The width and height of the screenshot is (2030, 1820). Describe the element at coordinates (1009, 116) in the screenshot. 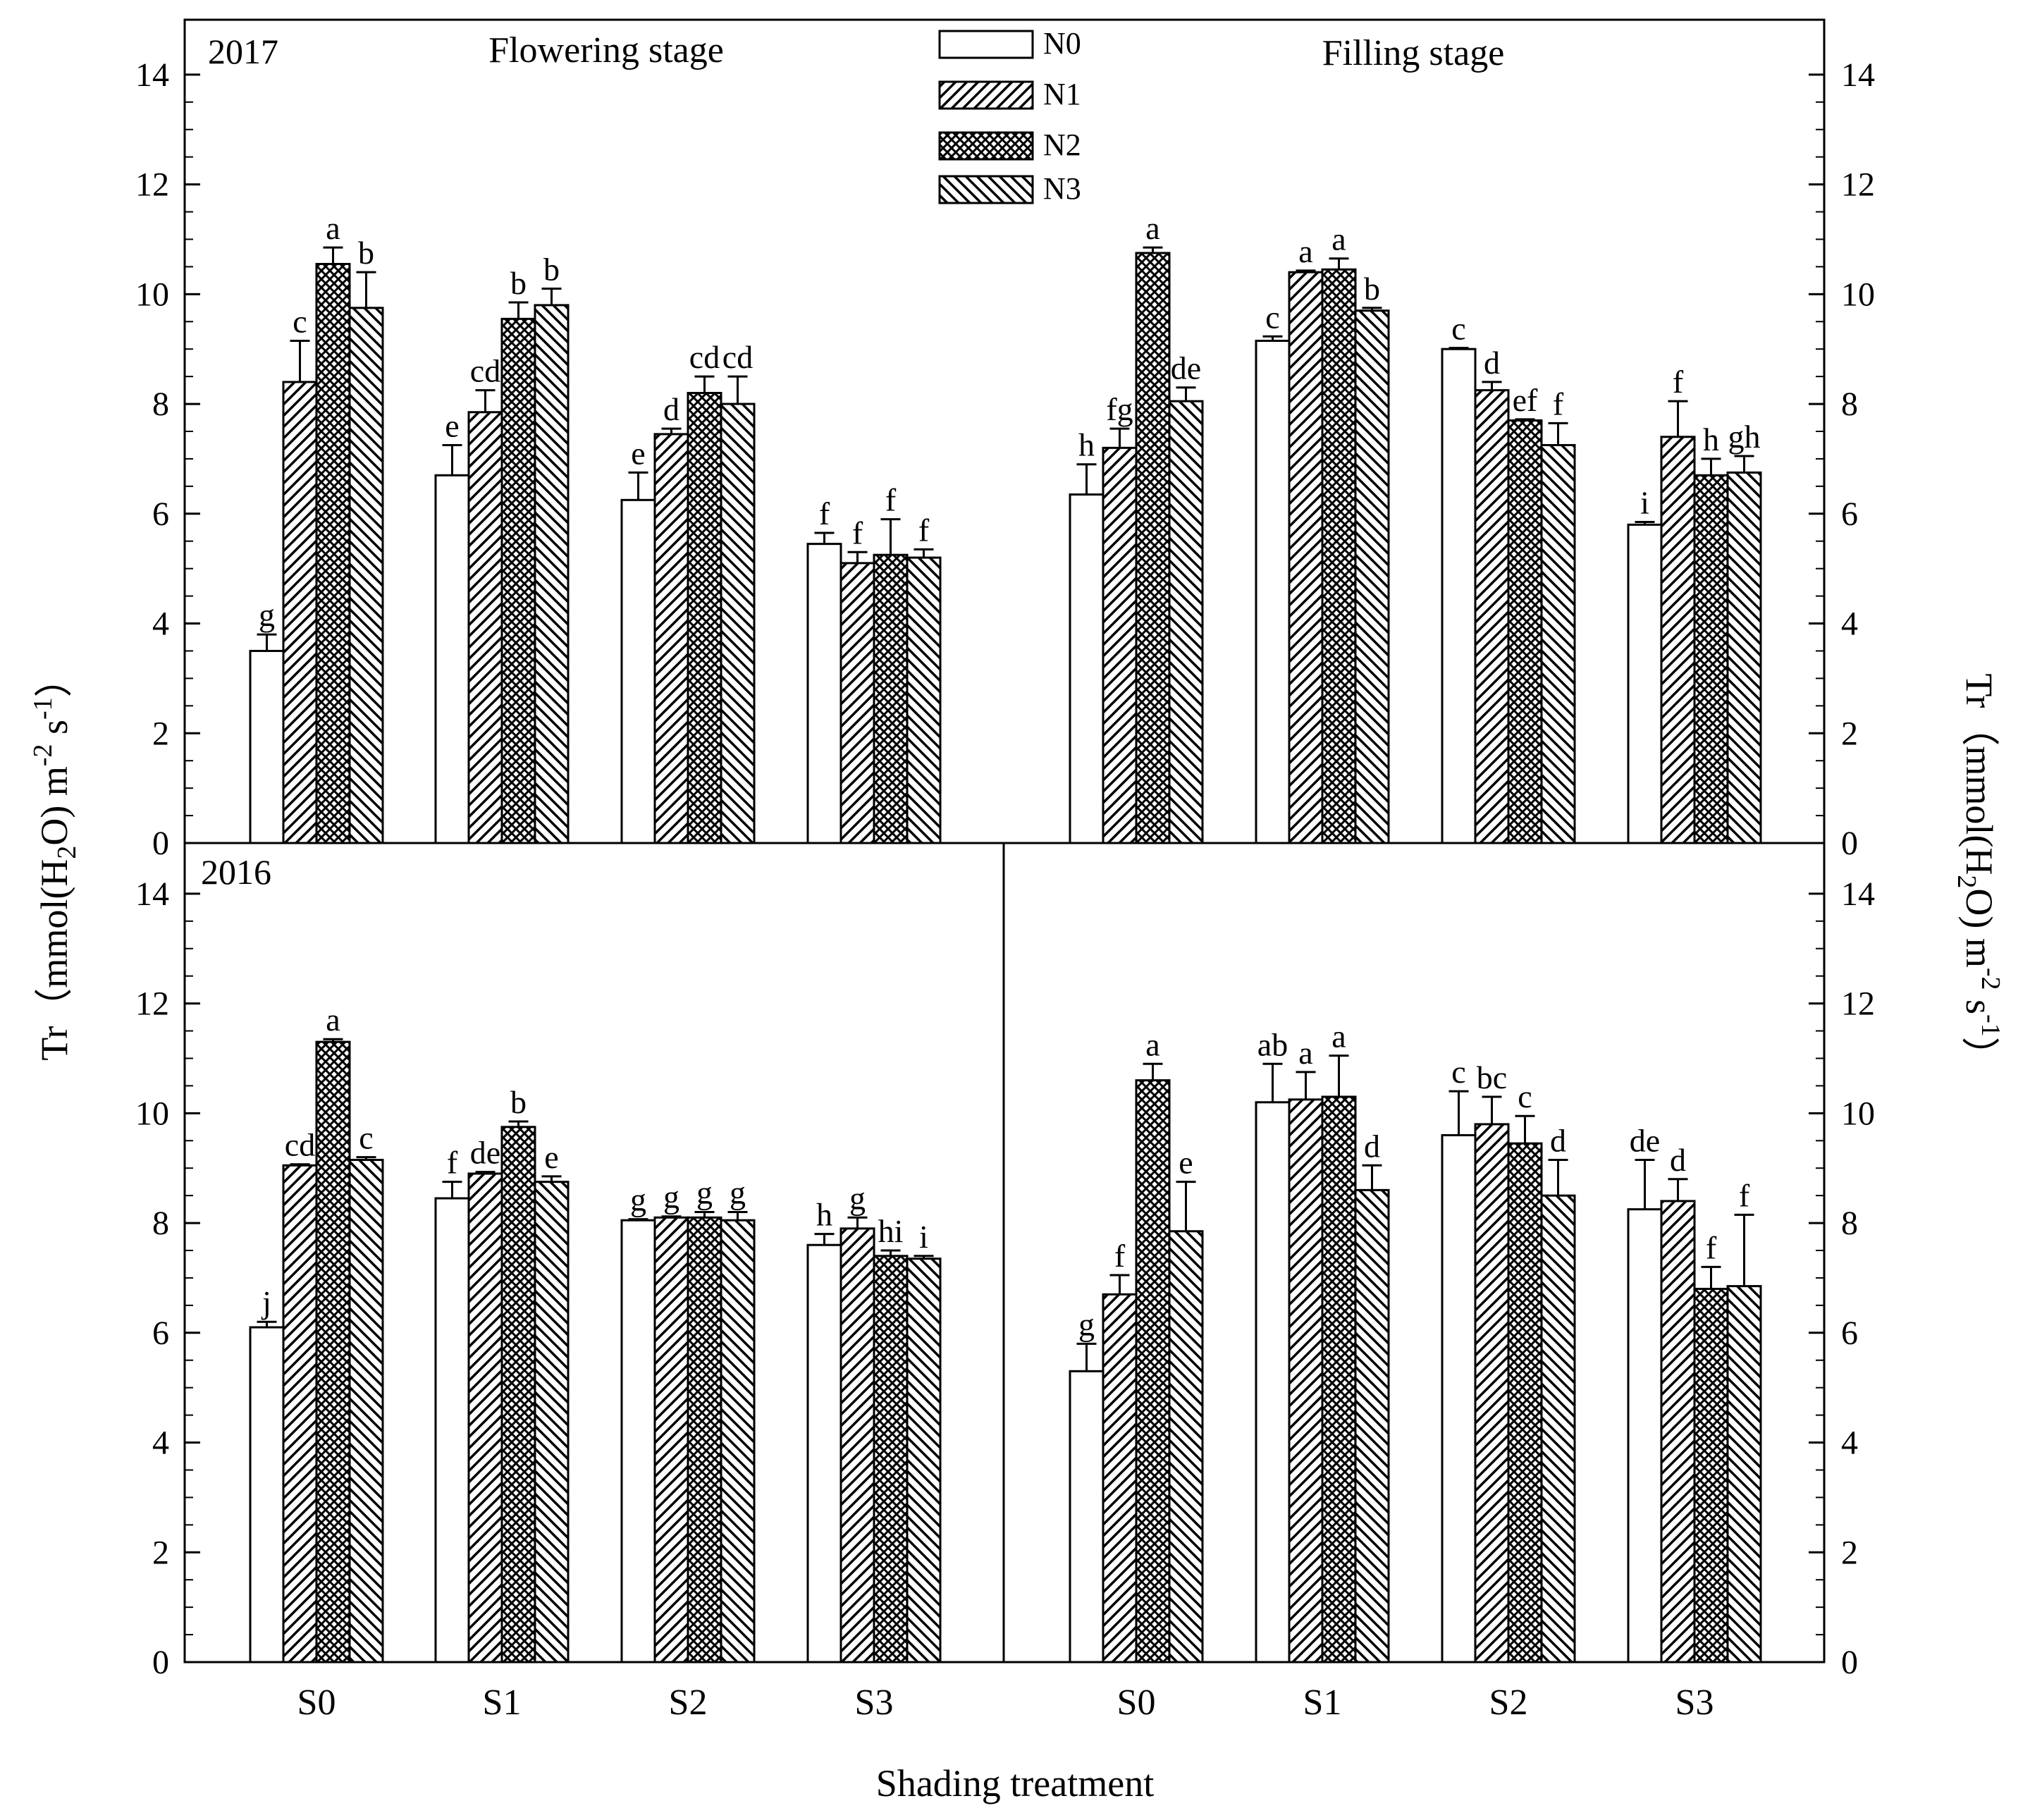

I see `legend: N0 N1 N2 N3` at that location.